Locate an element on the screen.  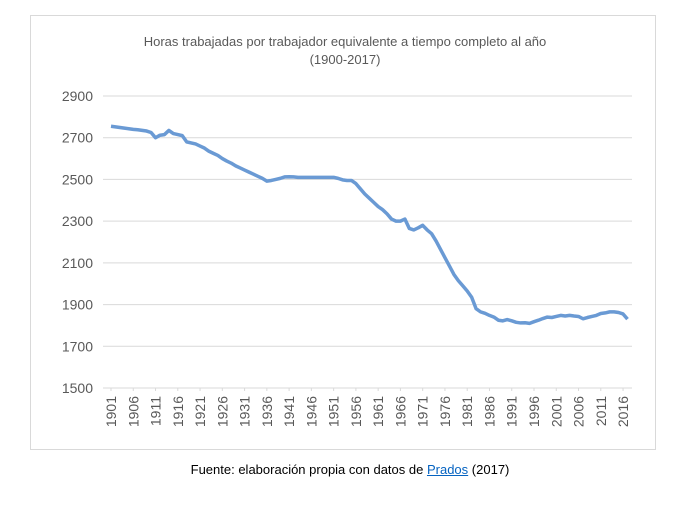
chart-subtitle: (1900-2017) is located at coordinates (345, 59).